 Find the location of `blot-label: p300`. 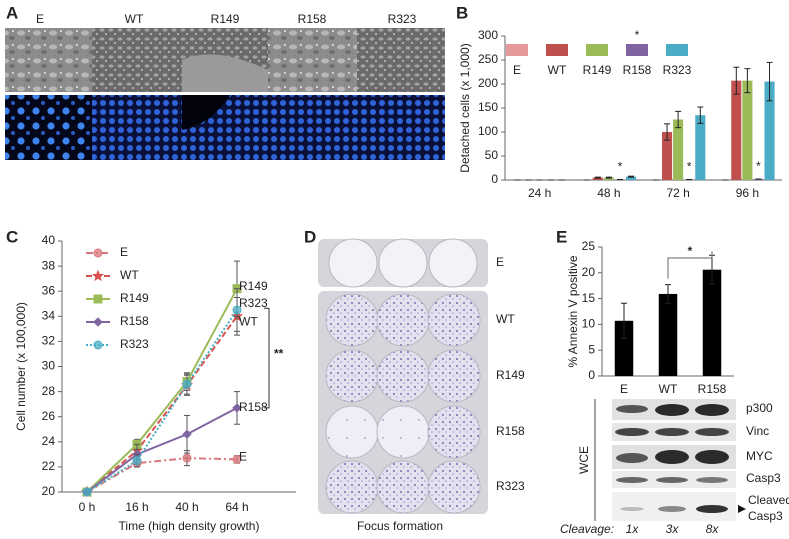

blot-label: p300 is located at coordinates (759, 408).